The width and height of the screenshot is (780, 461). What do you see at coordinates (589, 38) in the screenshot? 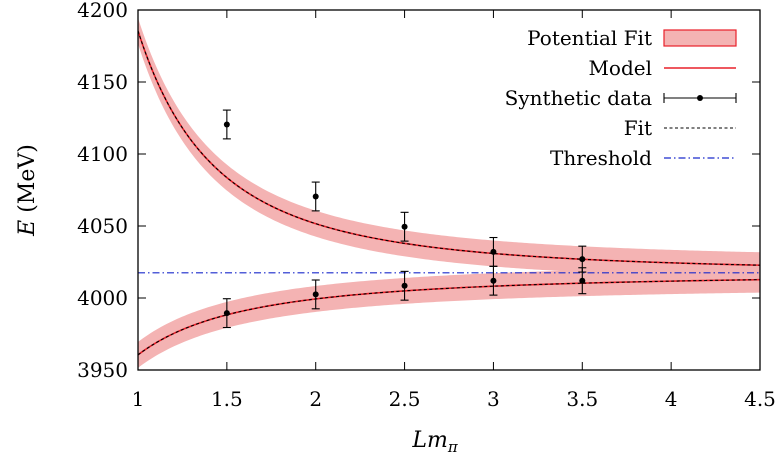
I see `legend-label: Potential Fit` at bounding box center [589, 38].